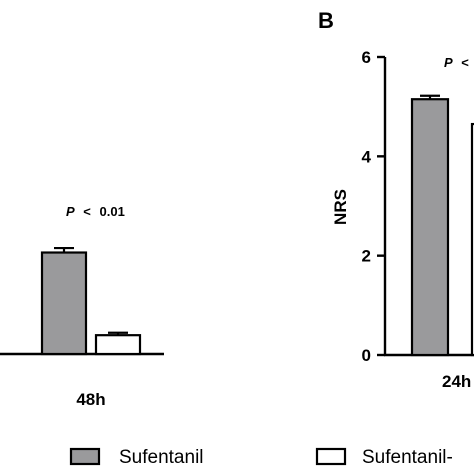  Describe the element at coordinates (64, 303) in the screenshot. I see `panel-a-bar-sufentanil` at that location.